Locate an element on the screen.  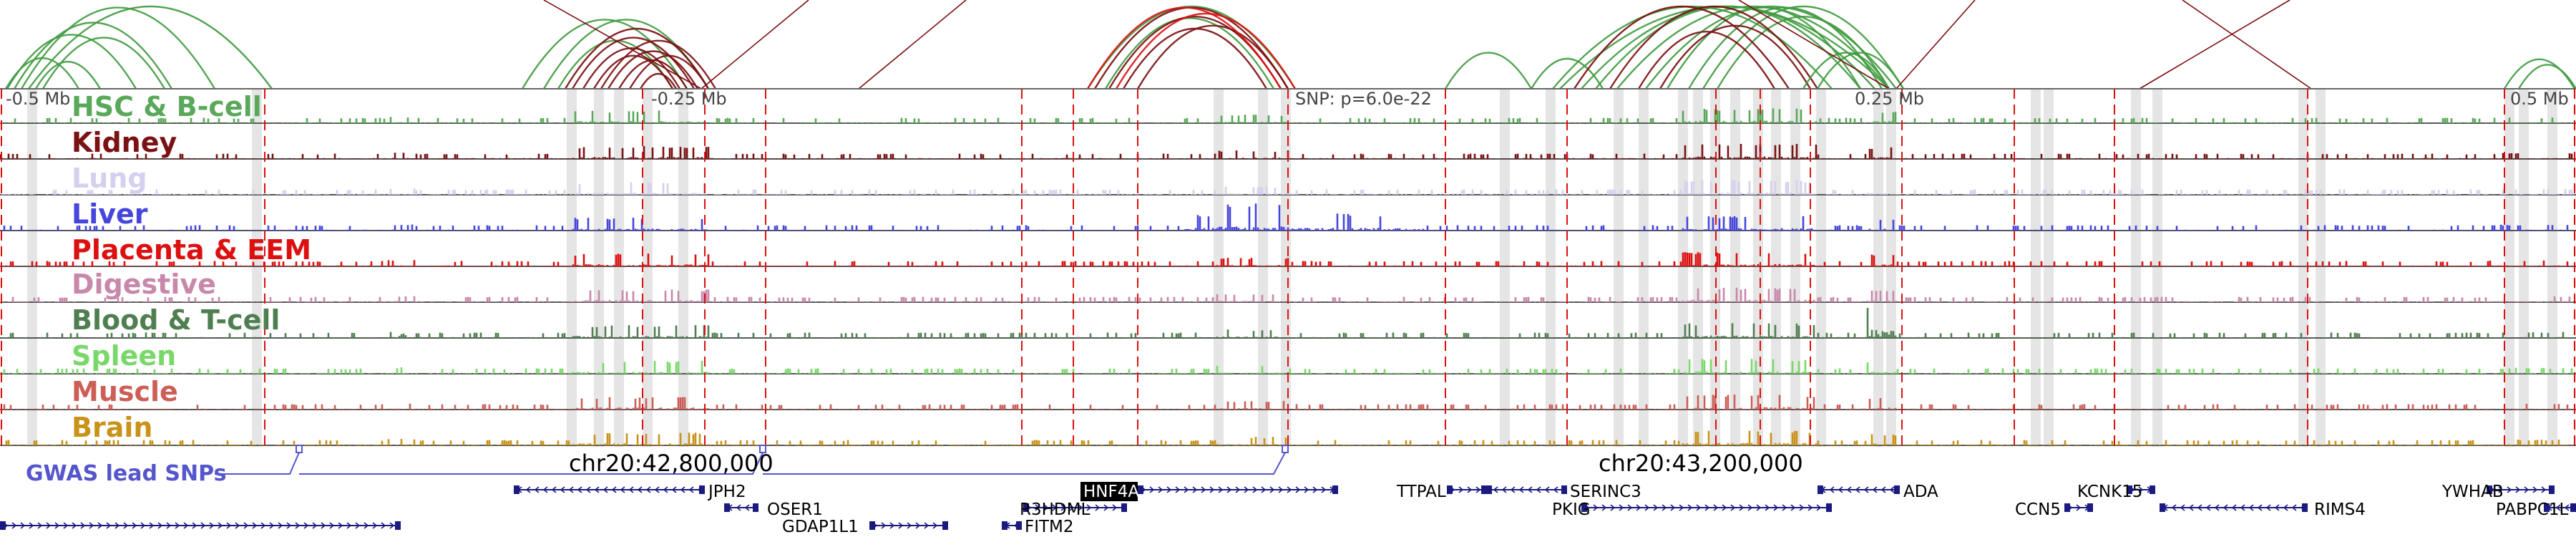
track-label-blood: Blood & T-cell is located at coordinates (176, 320).